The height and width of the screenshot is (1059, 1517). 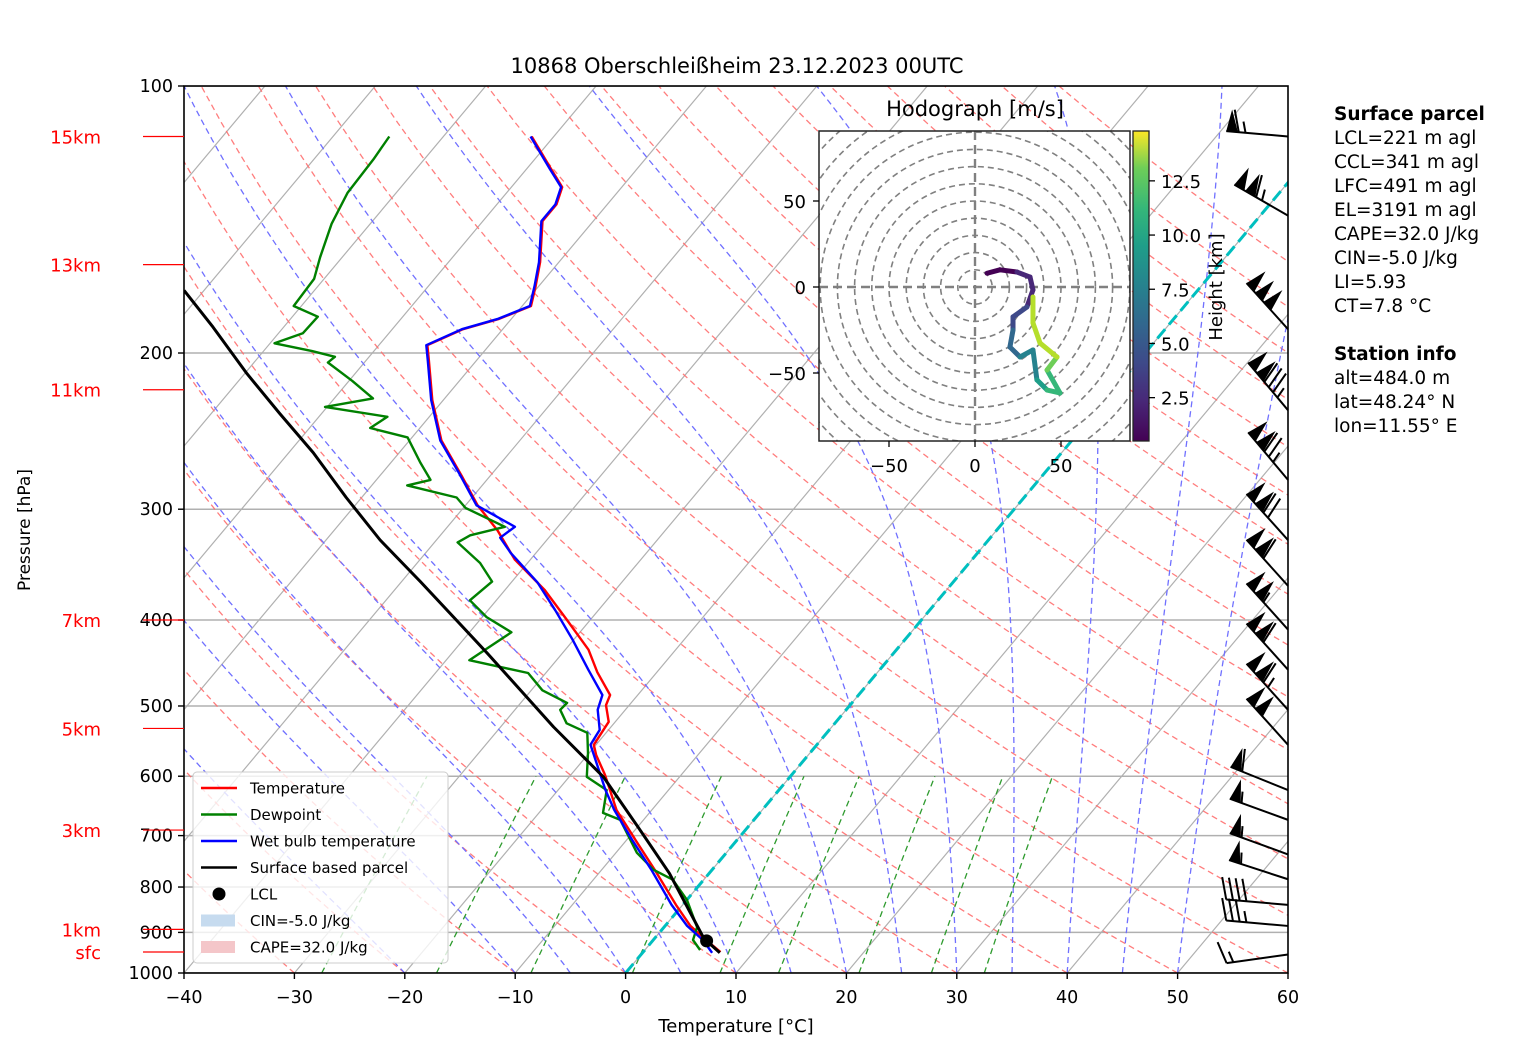 What do you see at coordinates (1405, 210) in the screenshot?
I see `el-value: EL=3191 m agl` at bounding box center [1405, 210].